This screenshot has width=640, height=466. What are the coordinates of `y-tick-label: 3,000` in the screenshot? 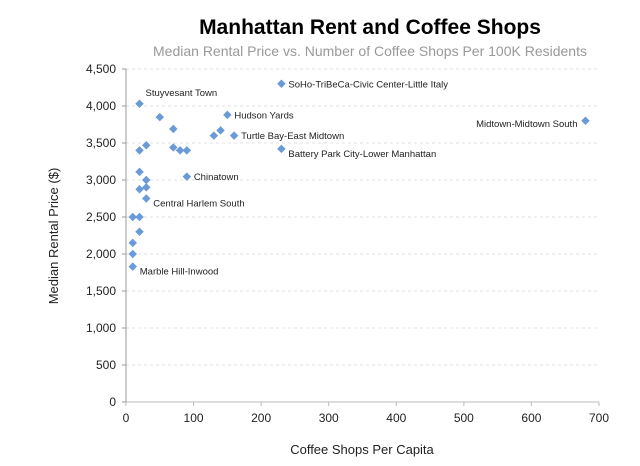 It's located at (101, 180).